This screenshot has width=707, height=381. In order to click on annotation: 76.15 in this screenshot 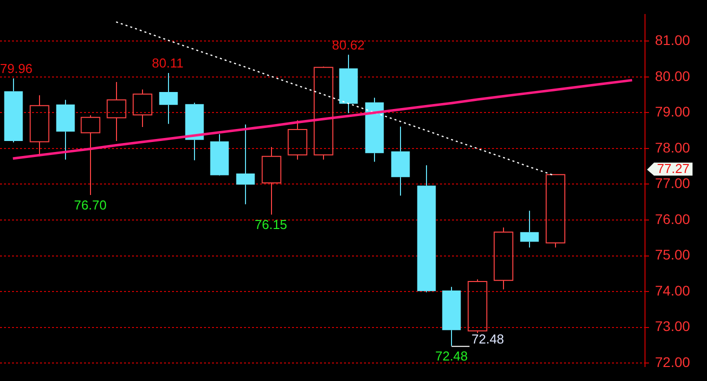, I will do `click(271, 224)`.